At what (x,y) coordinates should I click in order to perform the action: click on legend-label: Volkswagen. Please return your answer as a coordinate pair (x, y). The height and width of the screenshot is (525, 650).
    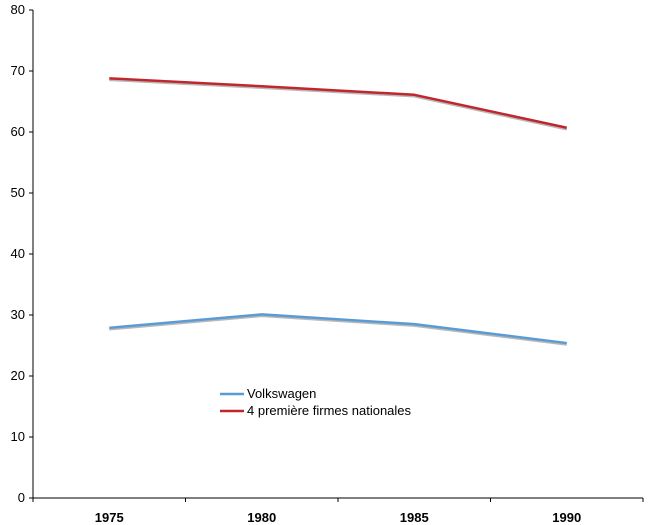
    Looking at the image, I should click on (281, 393).